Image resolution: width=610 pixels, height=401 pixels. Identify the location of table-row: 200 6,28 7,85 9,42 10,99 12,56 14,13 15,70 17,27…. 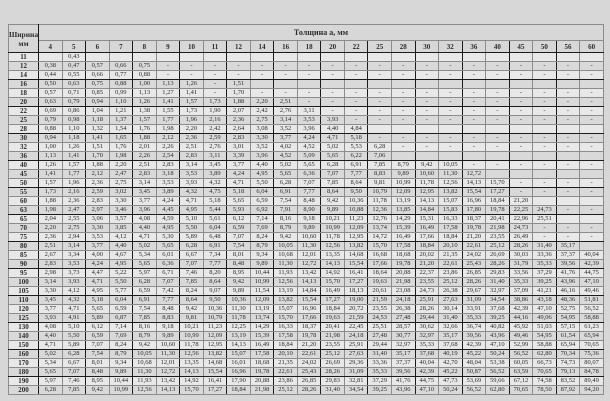
(306, 390).